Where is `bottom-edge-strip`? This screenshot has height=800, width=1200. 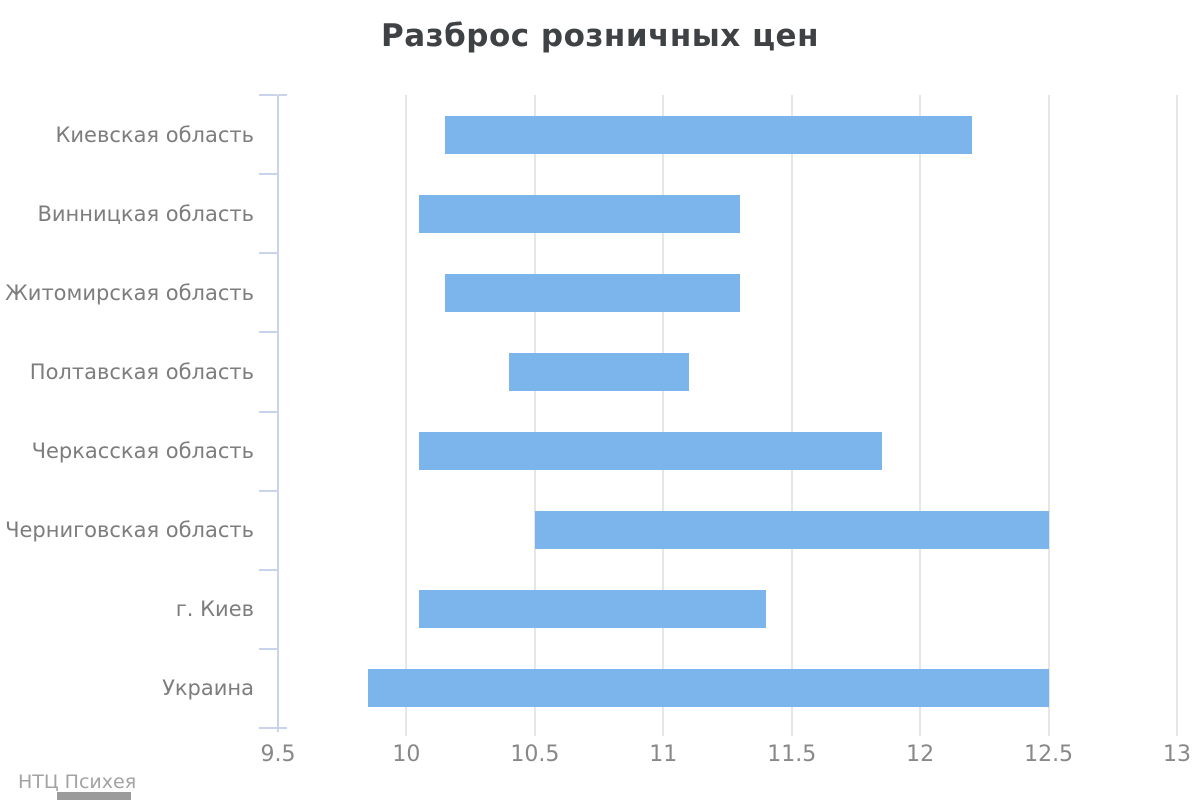 bottom-edge-strip is located at coordinates (94, 796).